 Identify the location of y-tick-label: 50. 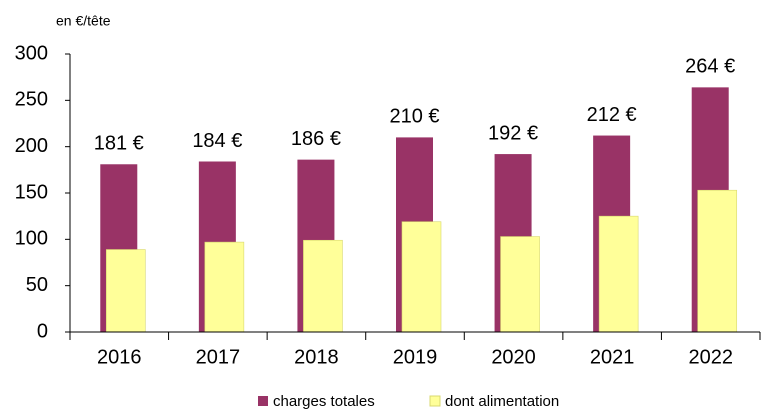
(37, 285).